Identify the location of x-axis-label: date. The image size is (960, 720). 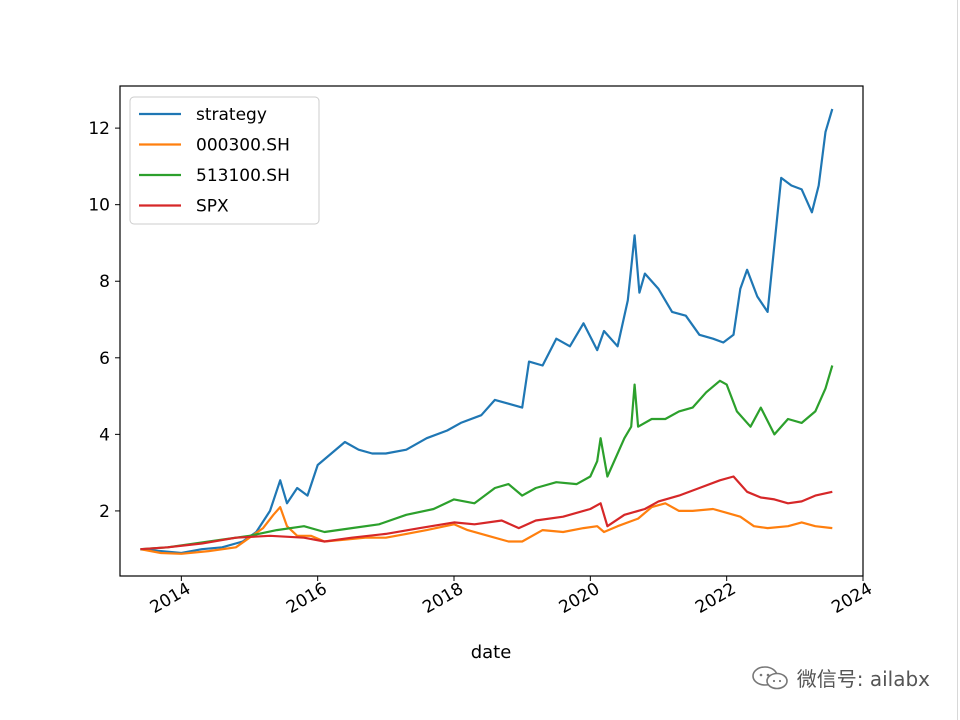
(491, 652).